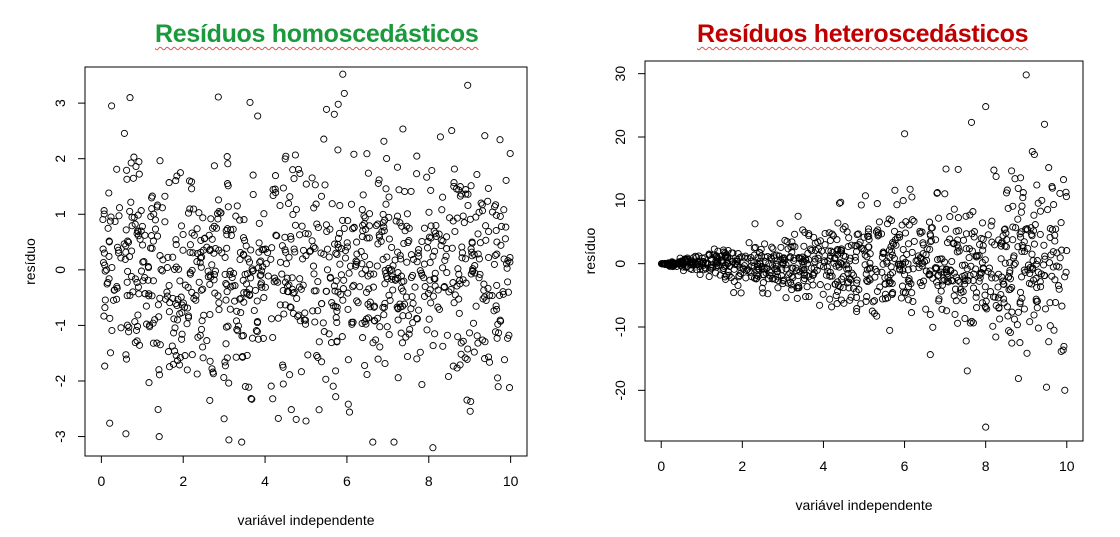  What do you see at coordinates (620, 200) in the screenshot?
I see `y-tick-label: 10` at bounding box center [620, 200].